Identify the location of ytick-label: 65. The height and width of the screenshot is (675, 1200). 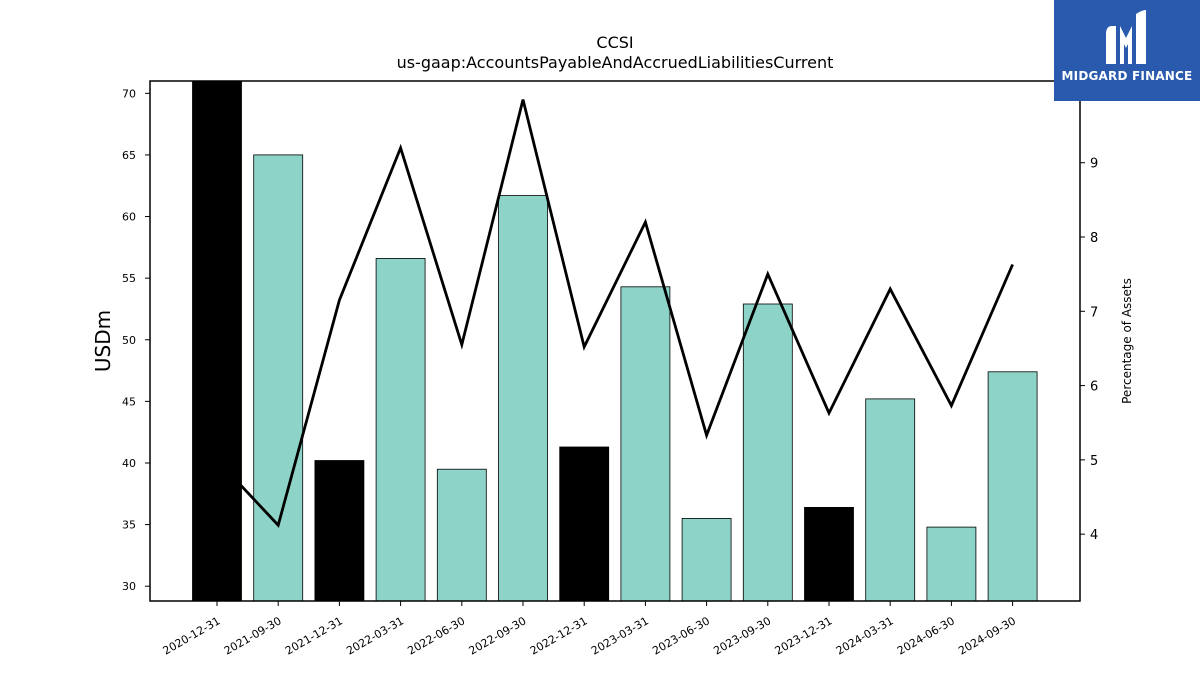
(129, 155).